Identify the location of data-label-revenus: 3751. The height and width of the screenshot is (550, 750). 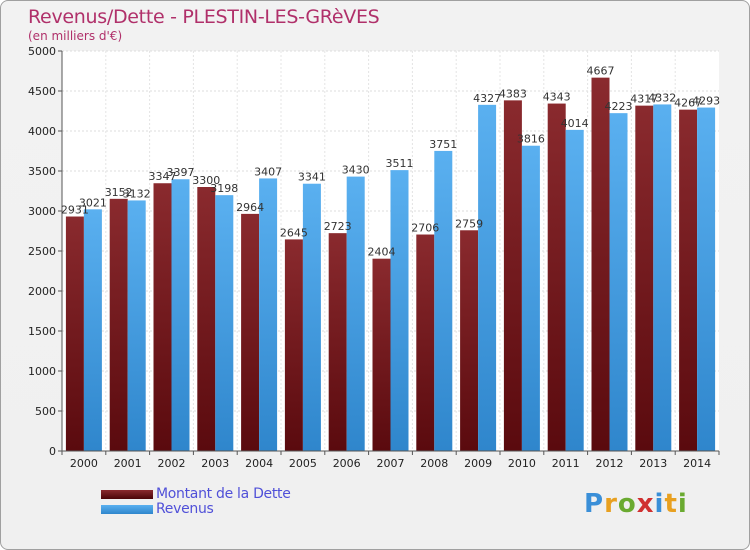
(443, 144).